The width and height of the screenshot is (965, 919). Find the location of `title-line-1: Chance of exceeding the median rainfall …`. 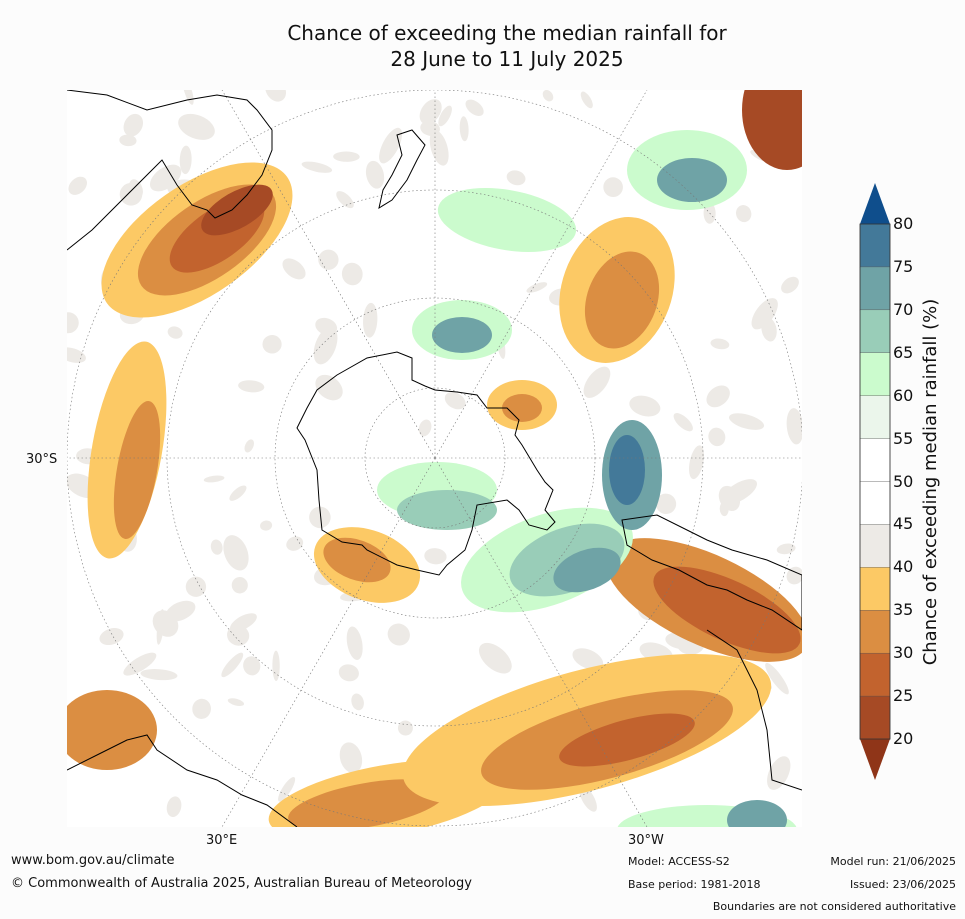

title-line-1: Chance of exceeding the median rainfall … is located at coordinates (507, 33).